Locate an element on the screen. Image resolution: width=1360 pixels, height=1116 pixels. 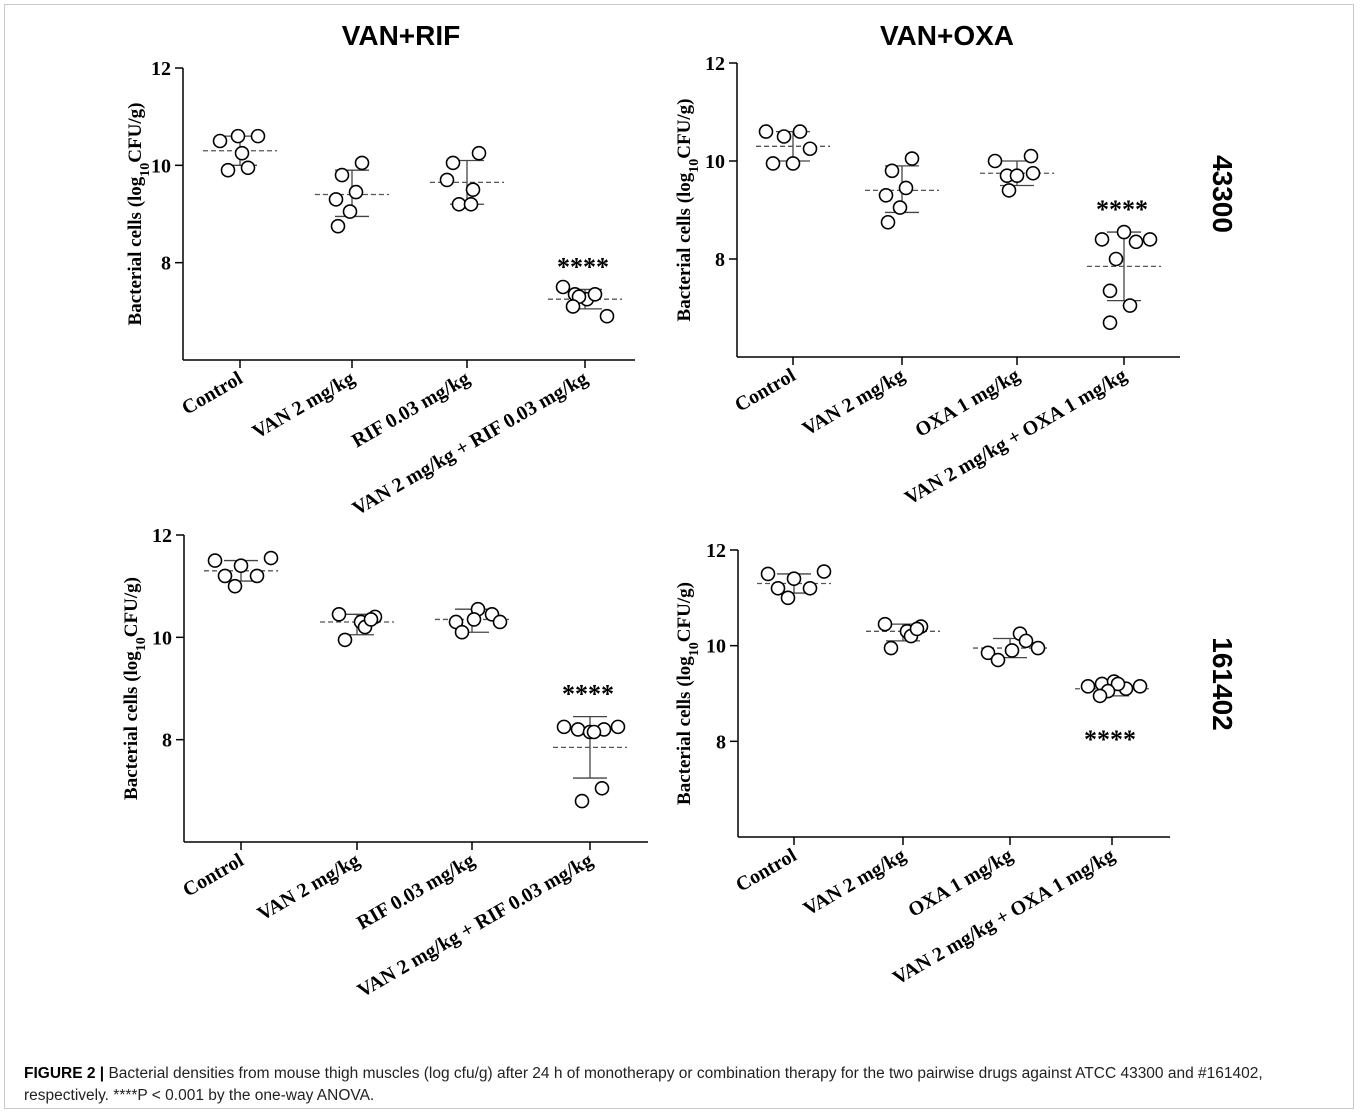
caption-label: FIGURE 2 | is located at coordinates (64, 1073).